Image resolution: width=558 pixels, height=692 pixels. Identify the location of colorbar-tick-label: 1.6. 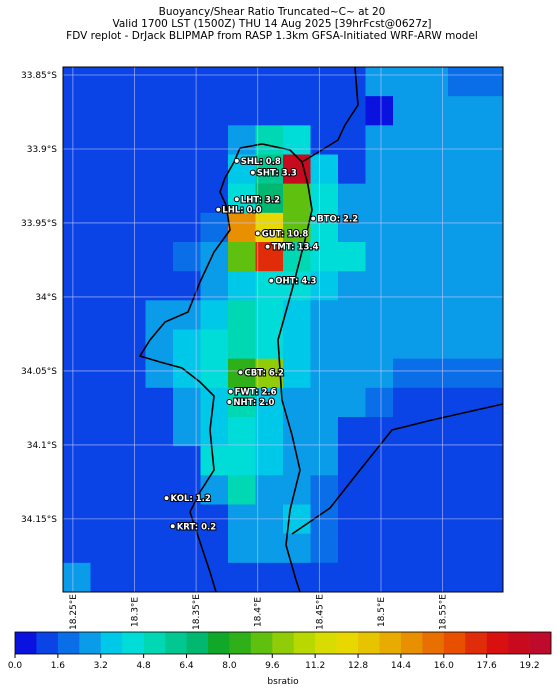
(58, 666).